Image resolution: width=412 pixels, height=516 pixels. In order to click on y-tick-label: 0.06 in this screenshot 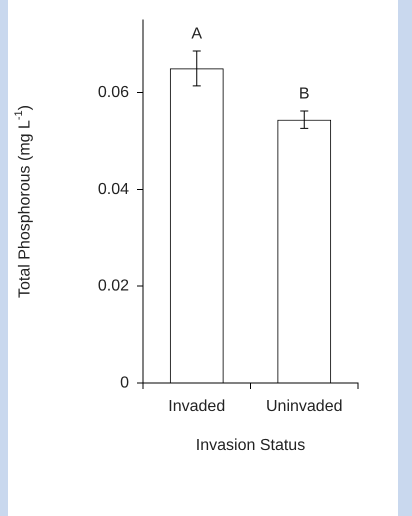, I will do `click(114, 93)`.